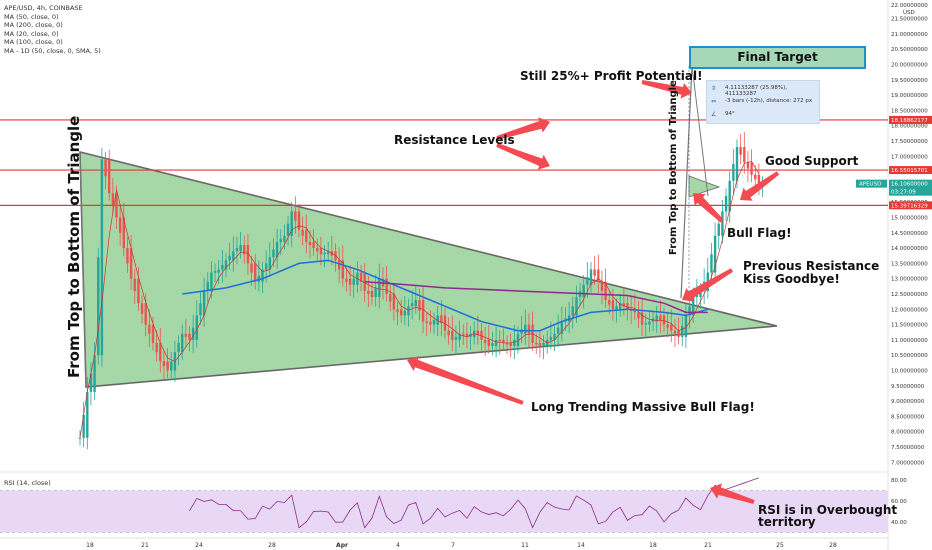 Image resolution: width=932 pixels, height=550 pixels. What do you see at coordinates (909, 326) in the screenshot?
I see `price-tick: 11.50000000` at bounding box center [909, 326].